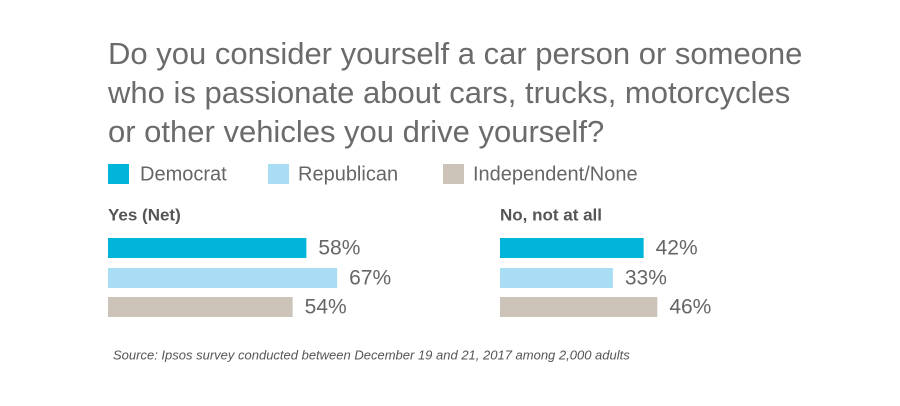 The image size is (900, 406). I want to click on value-label: 58%, so click(339, 248).